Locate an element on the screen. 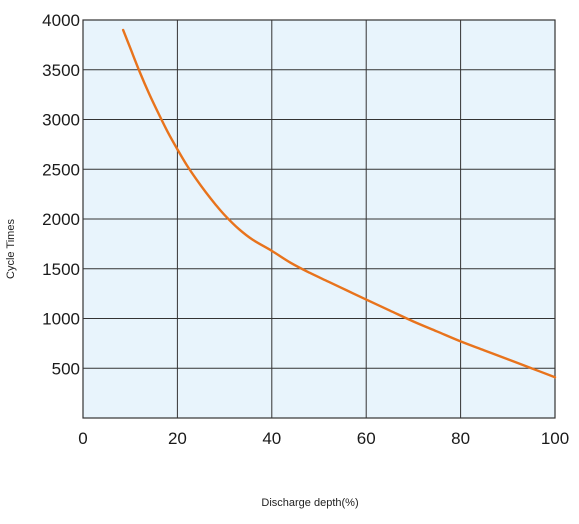 The width and height of the screenshot is (579, 524). x-tick-label: 60 is located at coordinates (366, 438).